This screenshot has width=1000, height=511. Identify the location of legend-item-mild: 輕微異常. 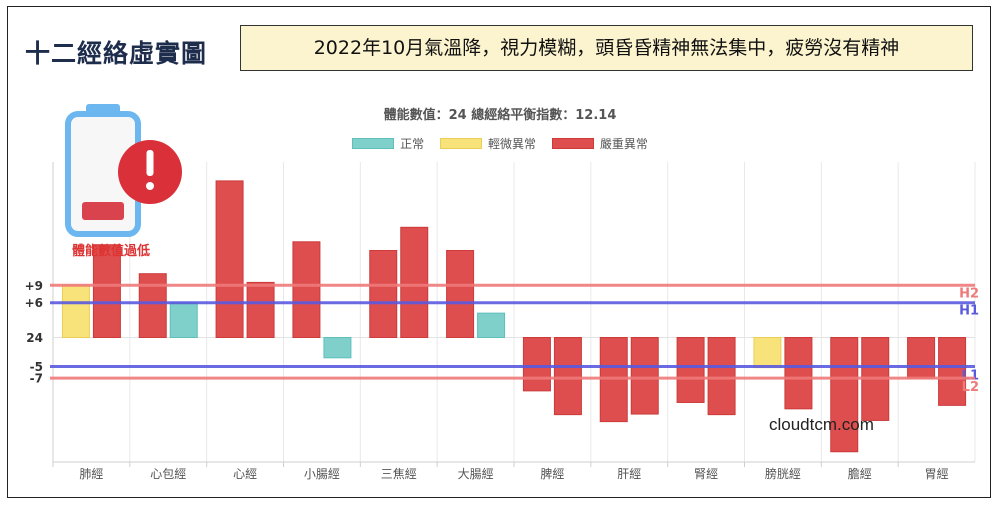
(487, 143).